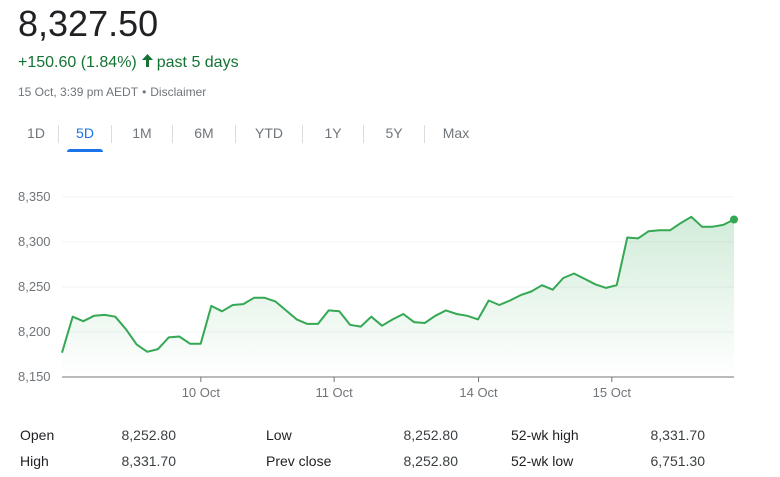 This screenshot has height=477, width=780. I want to click on tab-ytd: YTD, so click(269, 135).